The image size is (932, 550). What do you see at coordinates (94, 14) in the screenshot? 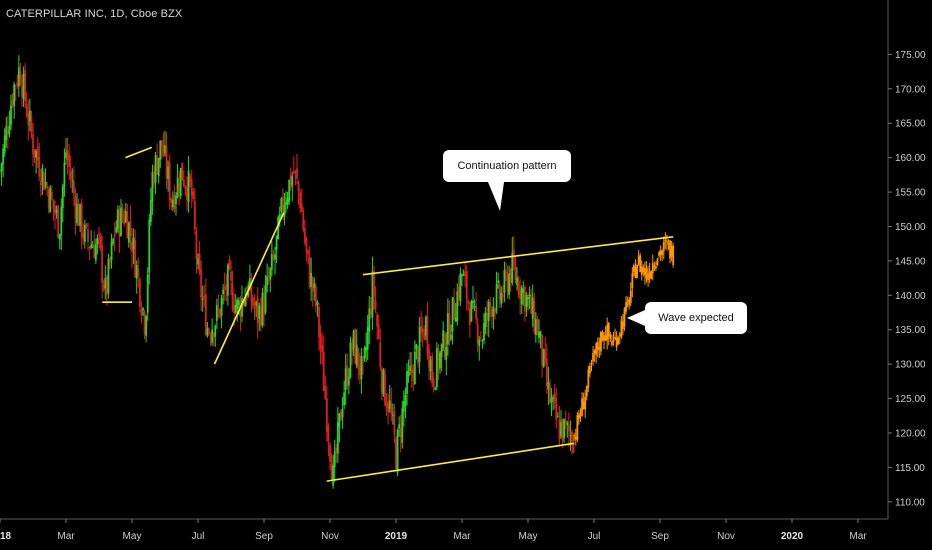
I see `chart-title: CATERPILLAR INC, 1D, Cboe BZX` at bounding box center [94, 14].